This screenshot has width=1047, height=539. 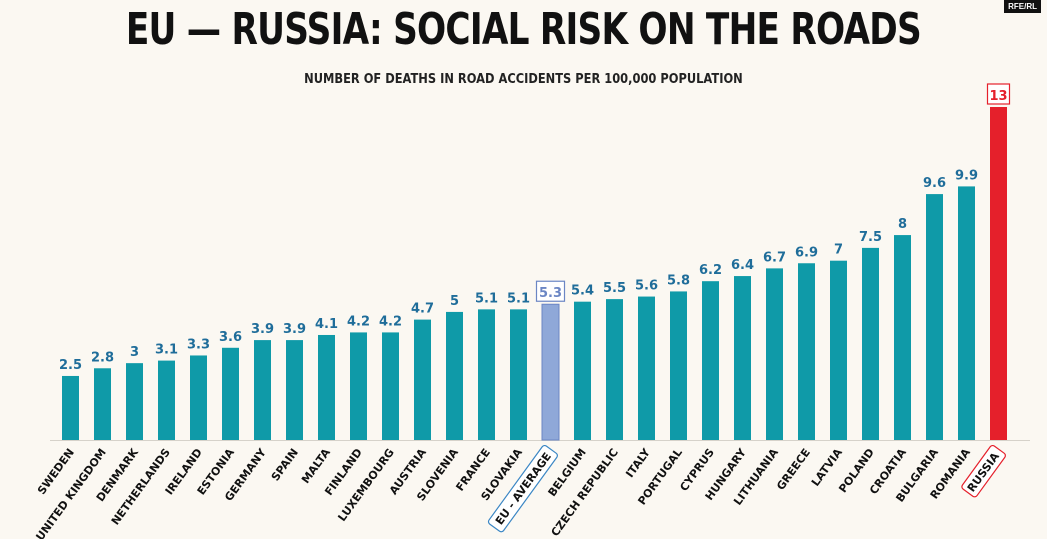 I want to click on category-label-group: NETHERLANDS, so click(x=141, y=486).